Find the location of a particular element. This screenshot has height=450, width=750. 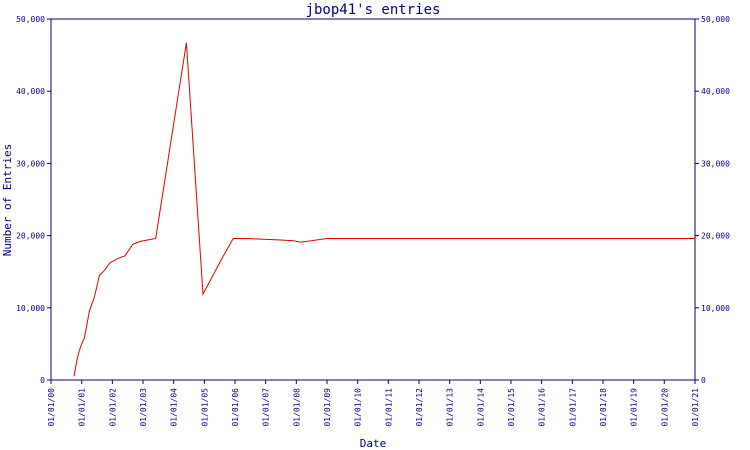

x-tick-label: 01/01/12 is located at coordinates (419, 407).